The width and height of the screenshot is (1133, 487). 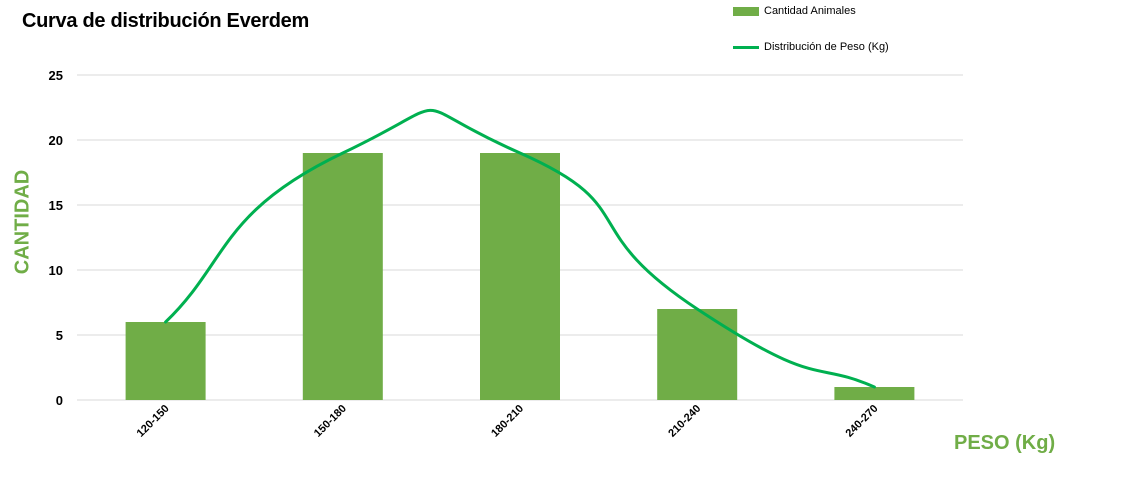 What do you see at coordinates (746, 47) in the screenshot?
I see `legend-swatch-line` at bounding box center [746, 47].